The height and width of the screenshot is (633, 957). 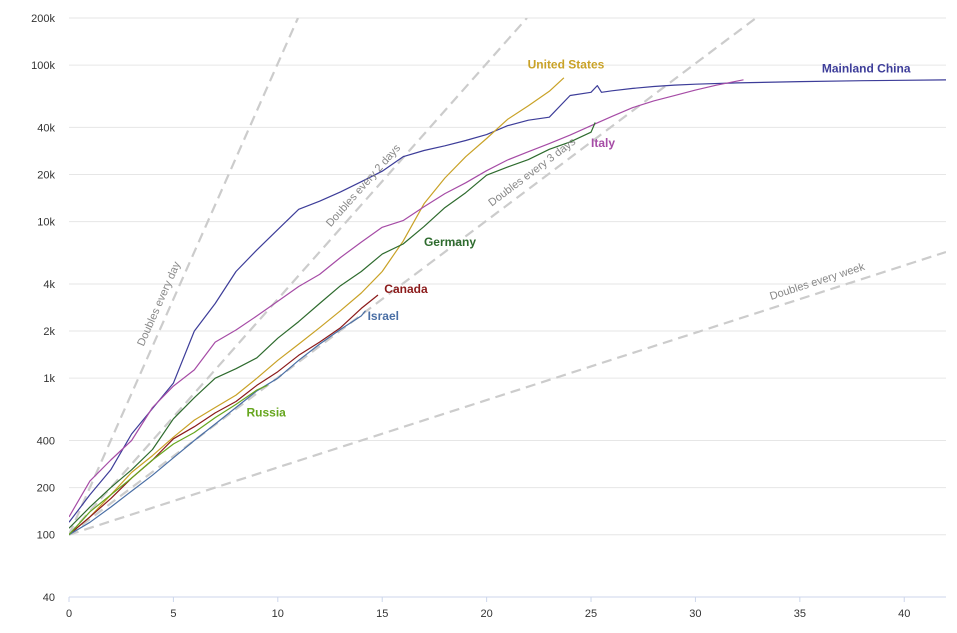 I want to click on series-label-canada: Canada, so click(x=406, y=289).